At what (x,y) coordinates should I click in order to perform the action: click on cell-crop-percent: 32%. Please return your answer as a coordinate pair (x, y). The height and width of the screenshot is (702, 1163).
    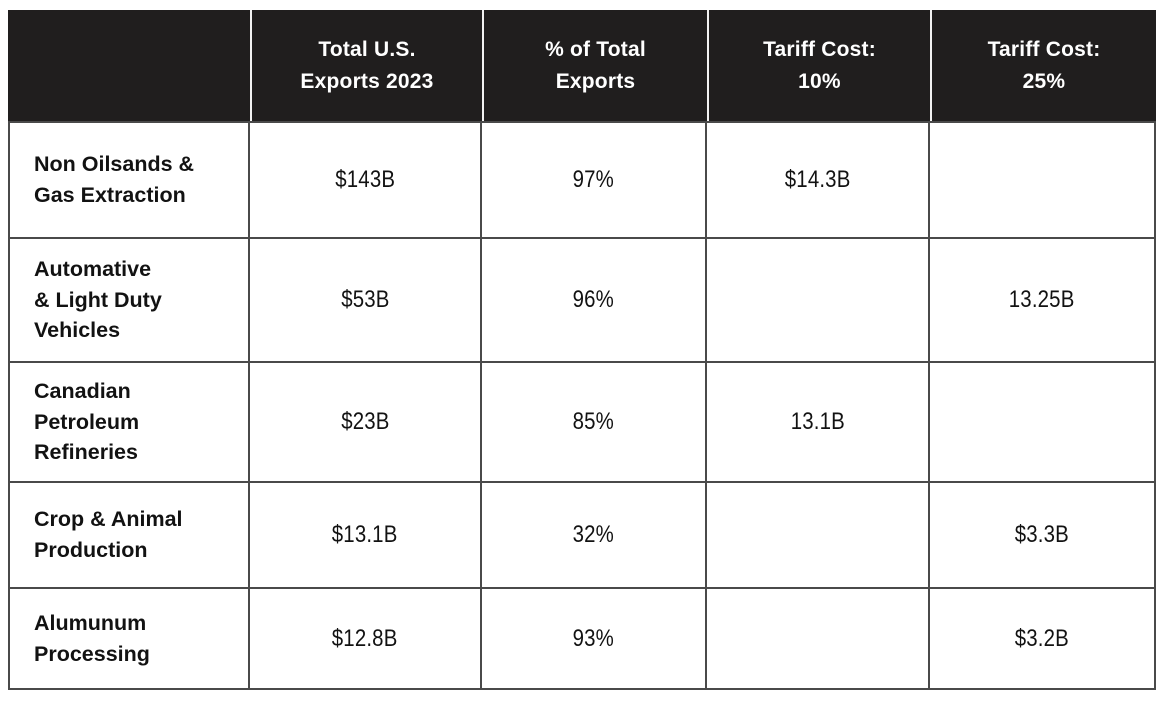
    Looking at the image, I should click on (594, 536).